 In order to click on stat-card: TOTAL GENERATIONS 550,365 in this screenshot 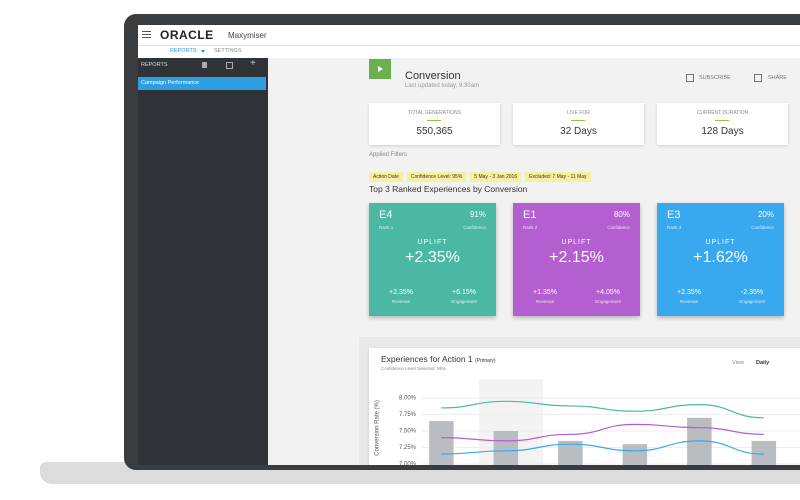, I will do `click(434, 124)`.